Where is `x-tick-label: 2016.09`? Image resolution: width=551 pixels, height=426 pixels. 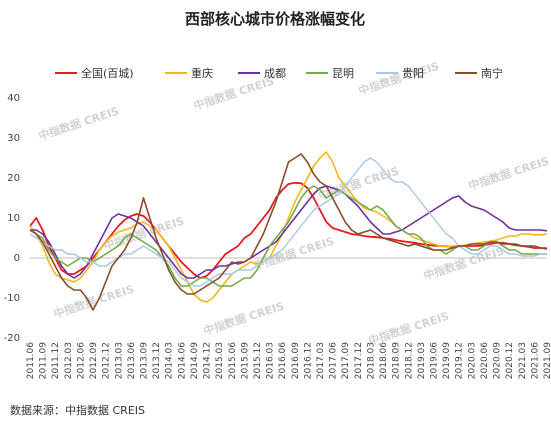 x-tick-label: 2016.09 is located at coordinates (296, 360).